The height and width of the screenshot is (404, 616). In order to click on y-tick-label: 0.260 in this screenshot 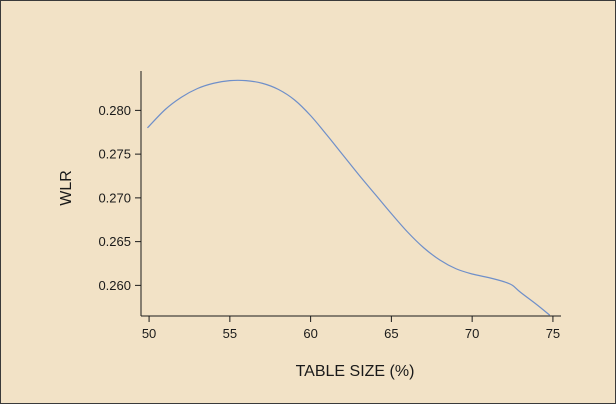, I will do `click(114, 285)`.